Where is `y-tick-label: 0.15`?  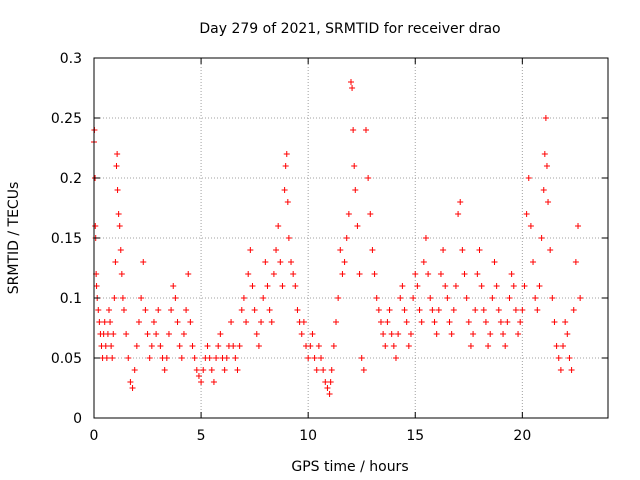
y-tick-label: 0.15 is located at coordinates (66, 239).